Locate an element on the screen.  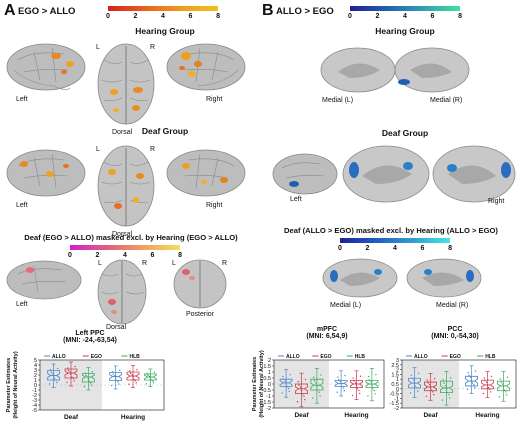
label-medial-l-masked-b: Medial (L) is located at coordinates (346, 305).